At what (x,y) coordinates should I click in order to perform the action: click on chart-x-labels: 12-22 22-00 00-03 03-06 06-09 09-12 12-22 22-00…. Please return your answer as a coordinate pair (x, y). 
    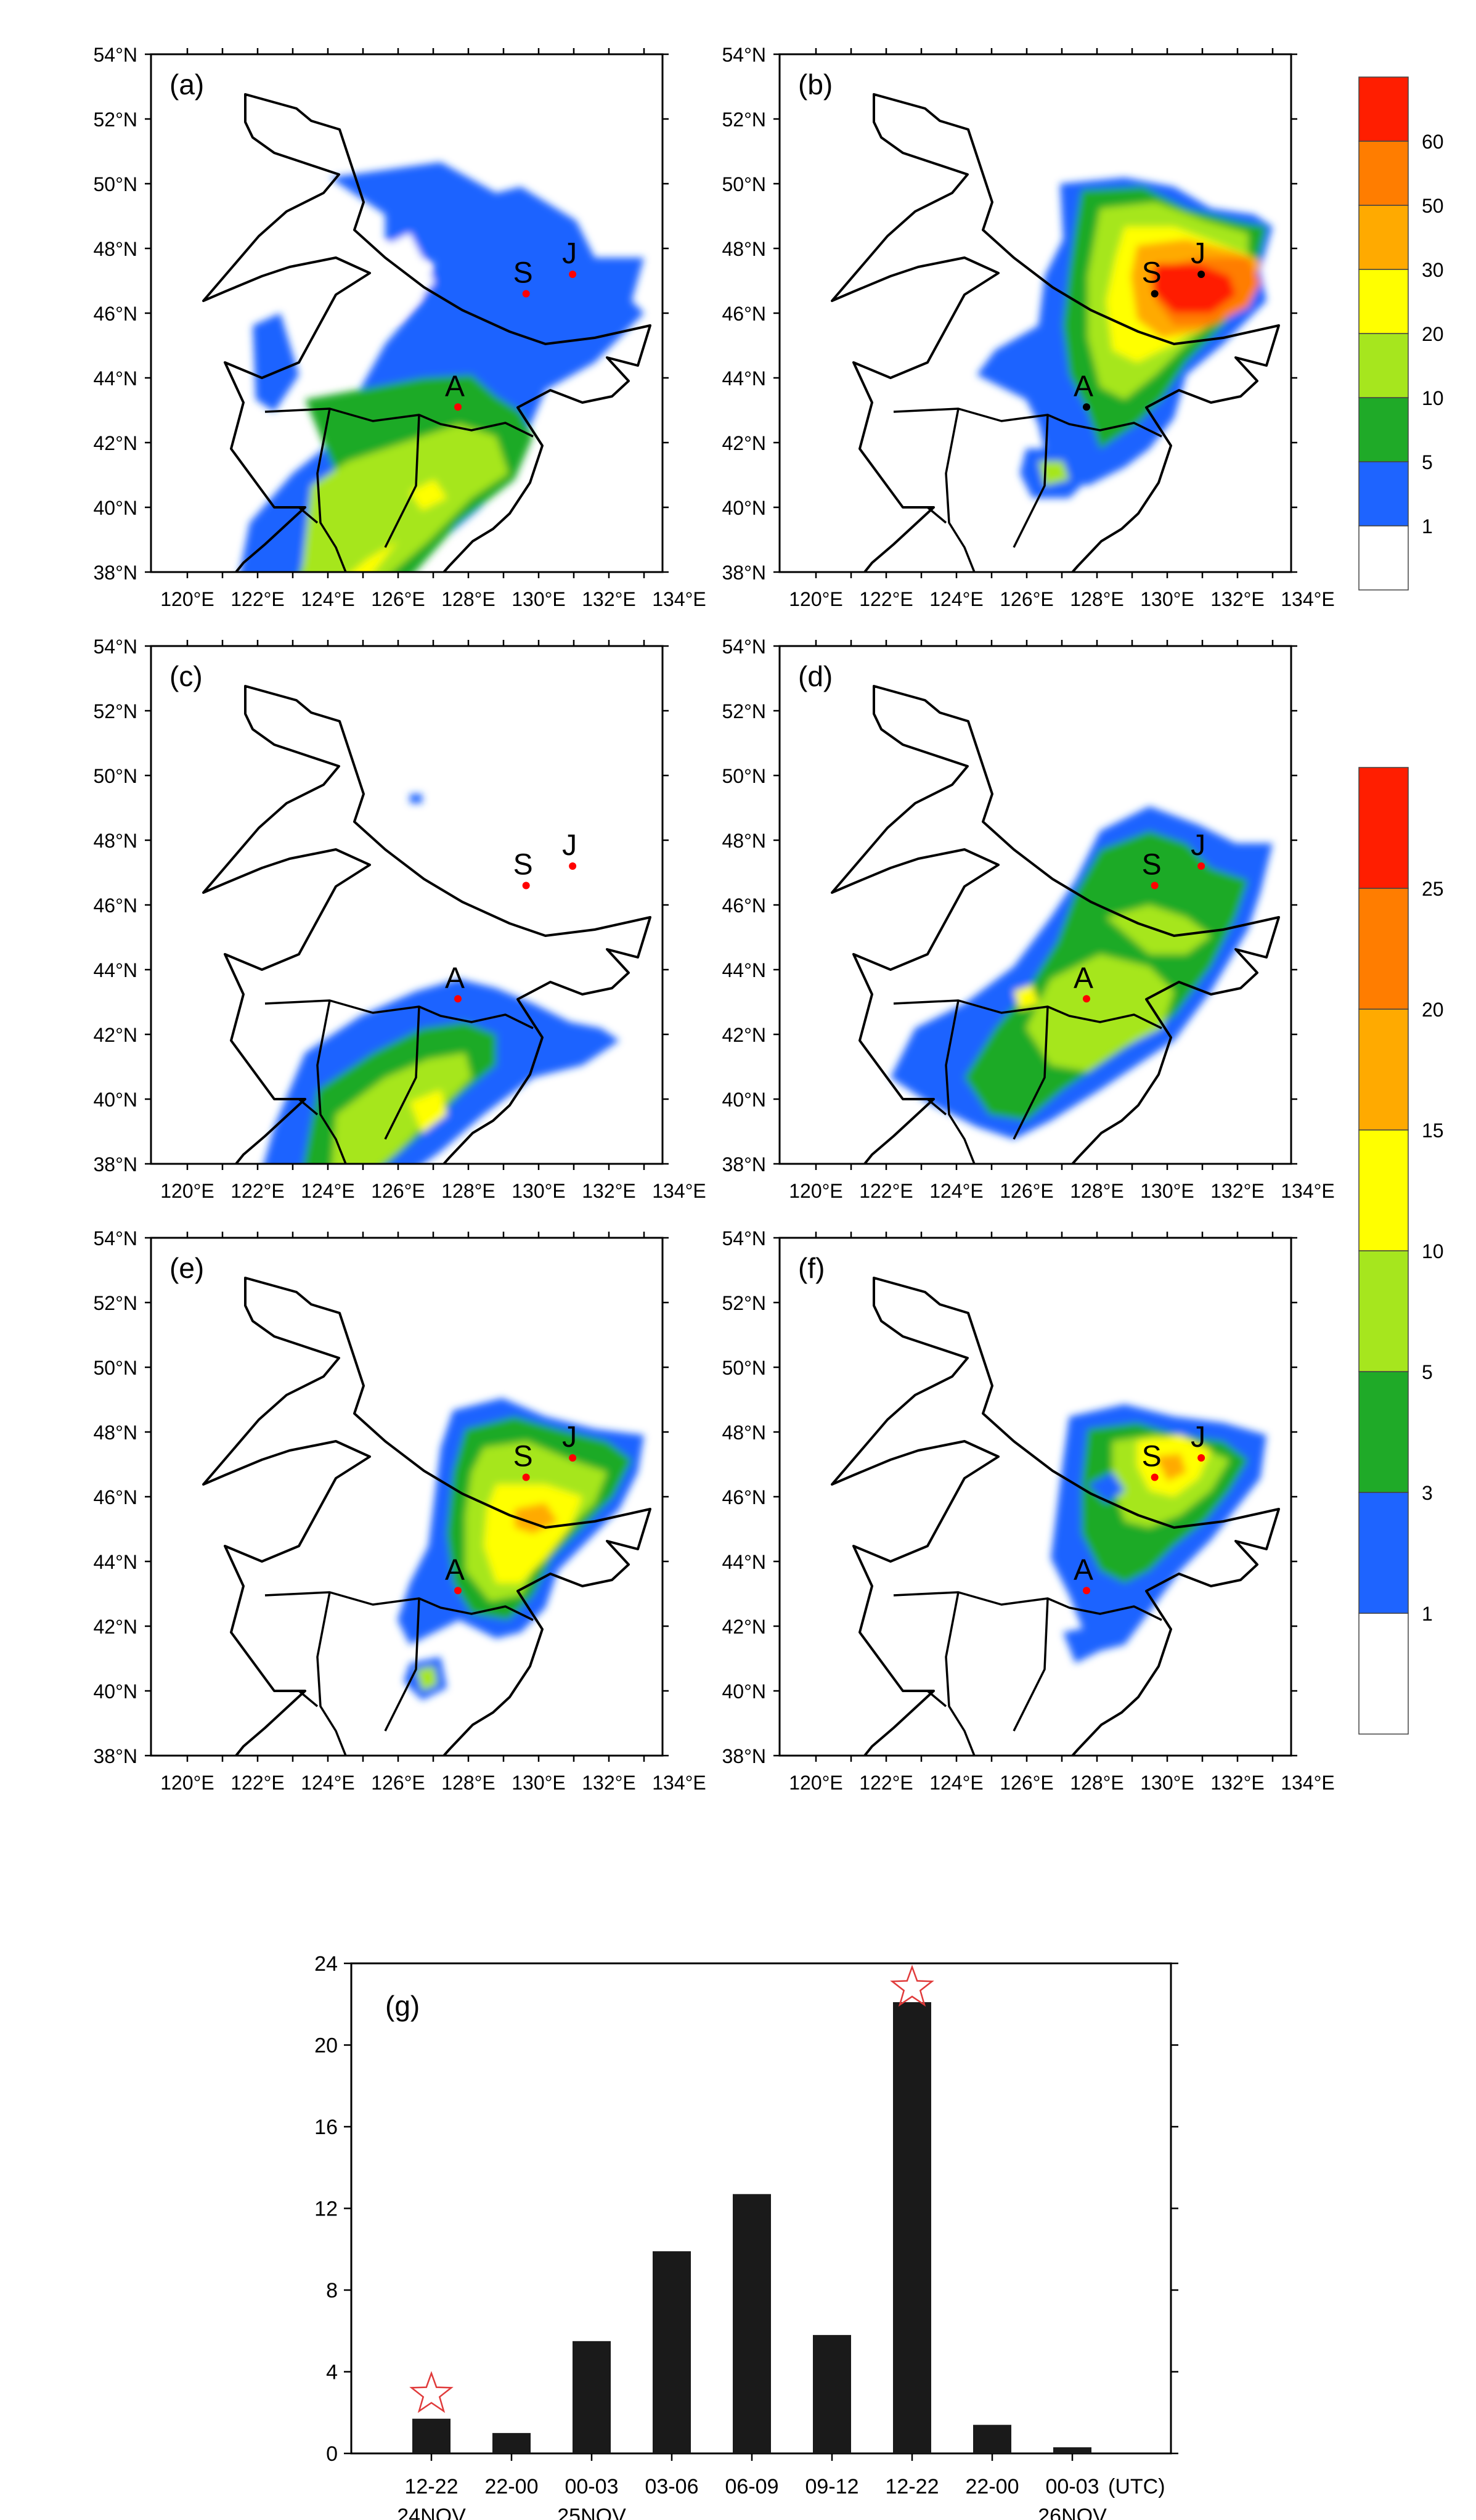
    Looking at the image, I should click on (781, 2486).